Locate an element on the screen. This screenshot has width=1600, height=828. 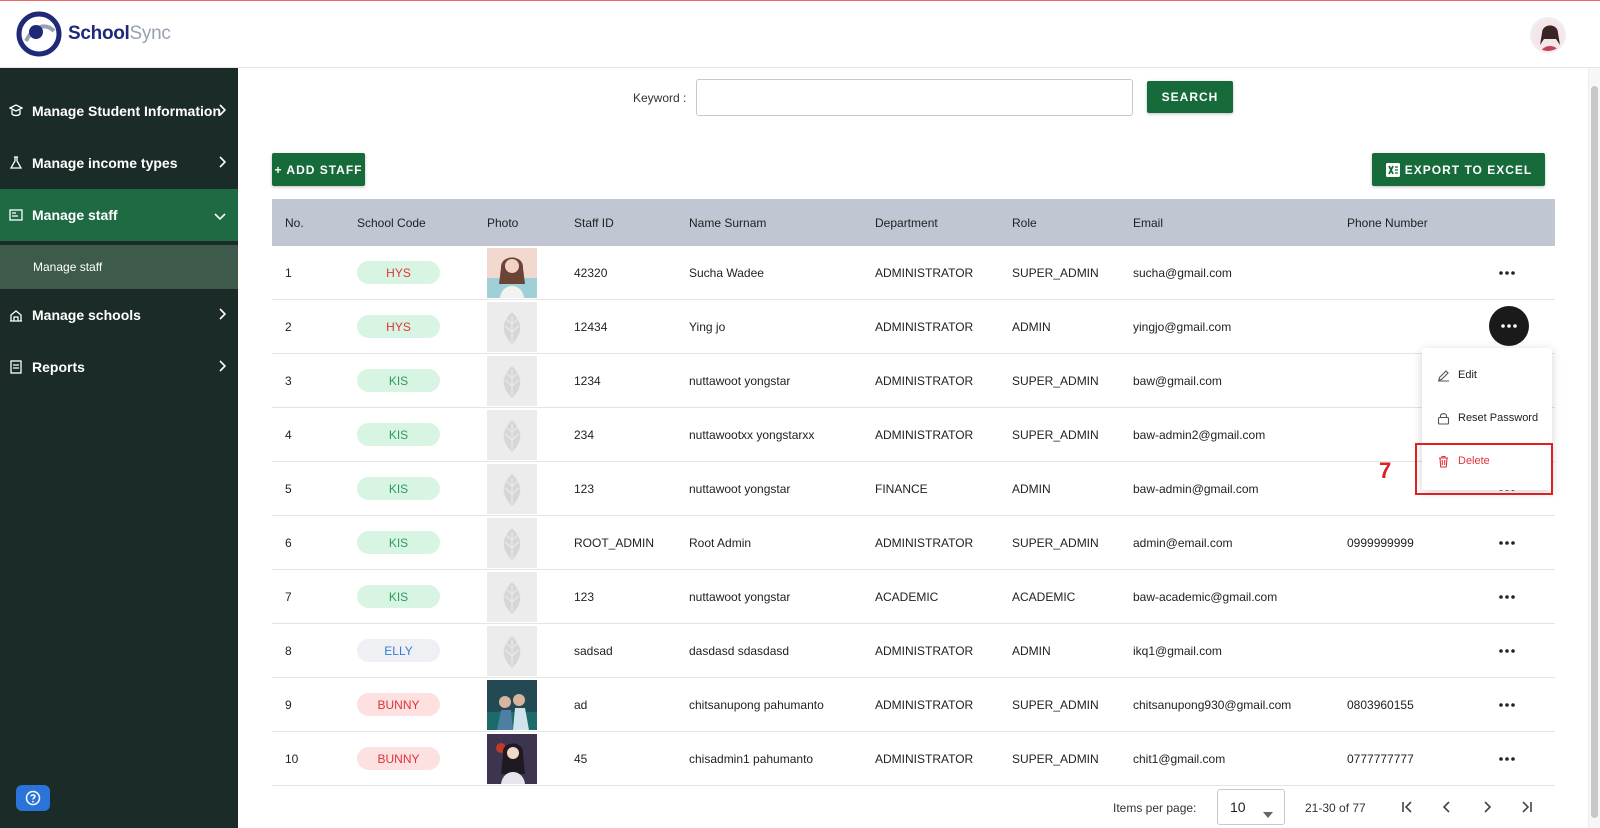
name-surname-cell: dasdasd sdasdasd is located at coordinates (739, 651).